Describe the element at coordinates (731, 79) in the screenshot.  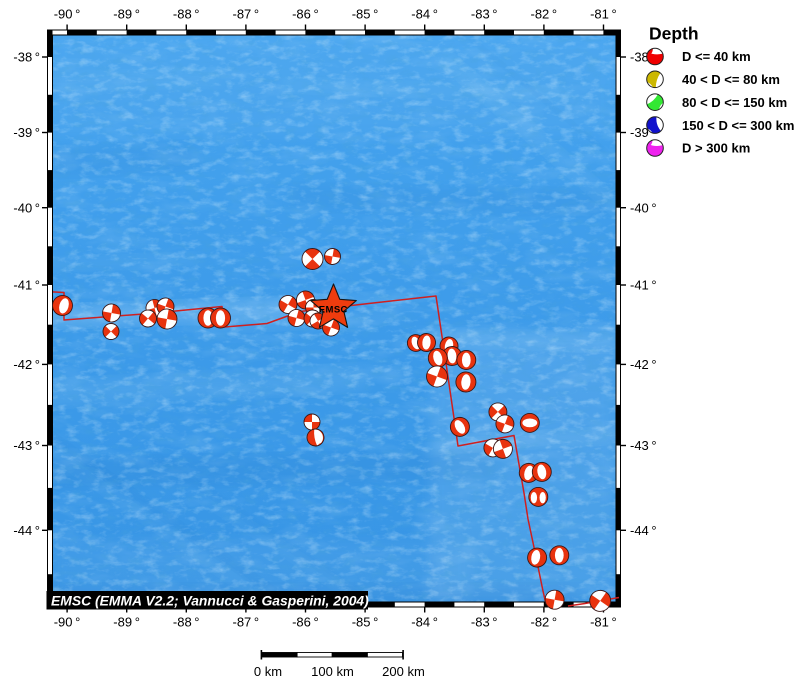
I see `svg-text: 40 < D <= 80 km` at that location.